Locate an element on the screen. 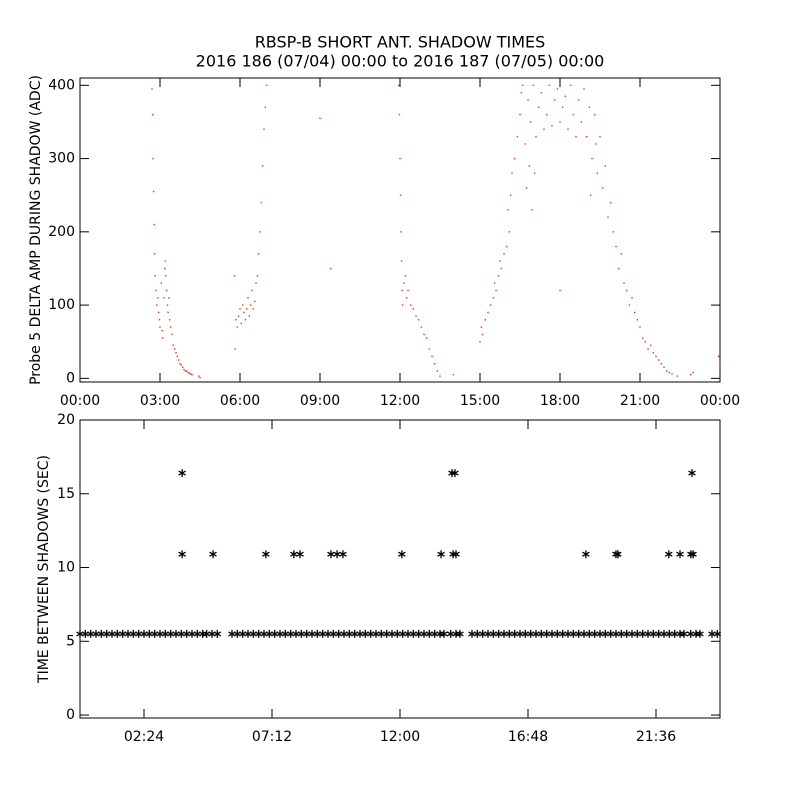  y-tick-label: 20 is located at coordinates (66, 420).